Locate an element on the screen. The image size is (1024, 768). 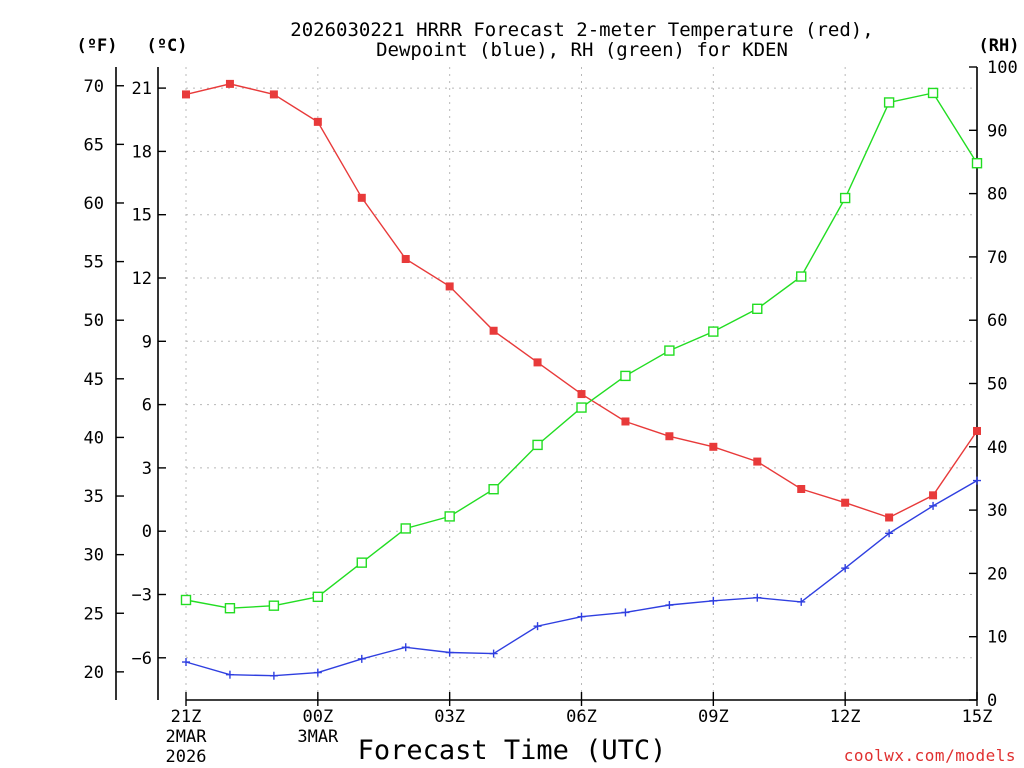
celsius-tick-label: 12 is located at coordinates (142, 279).